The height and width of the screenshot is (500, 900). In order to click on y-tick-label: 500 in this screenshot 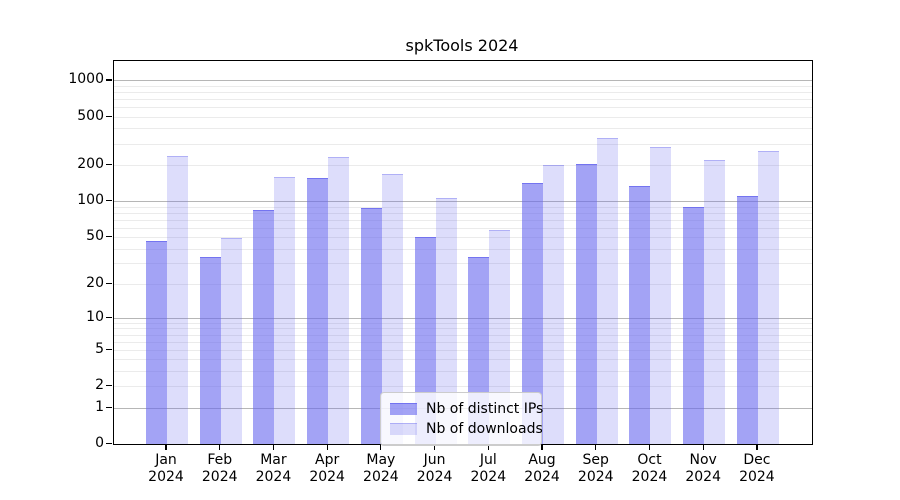, I will do `click(90, 115)`.